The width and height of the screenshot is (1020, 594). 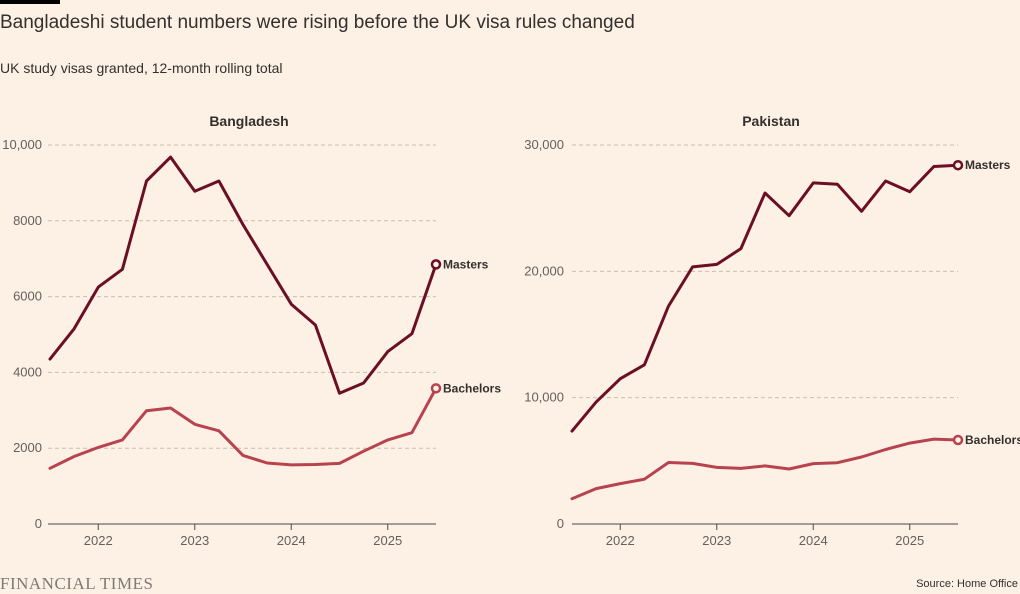 I want to click on panel-1-y-tick-label: 4000, so click(x=27, y=371).